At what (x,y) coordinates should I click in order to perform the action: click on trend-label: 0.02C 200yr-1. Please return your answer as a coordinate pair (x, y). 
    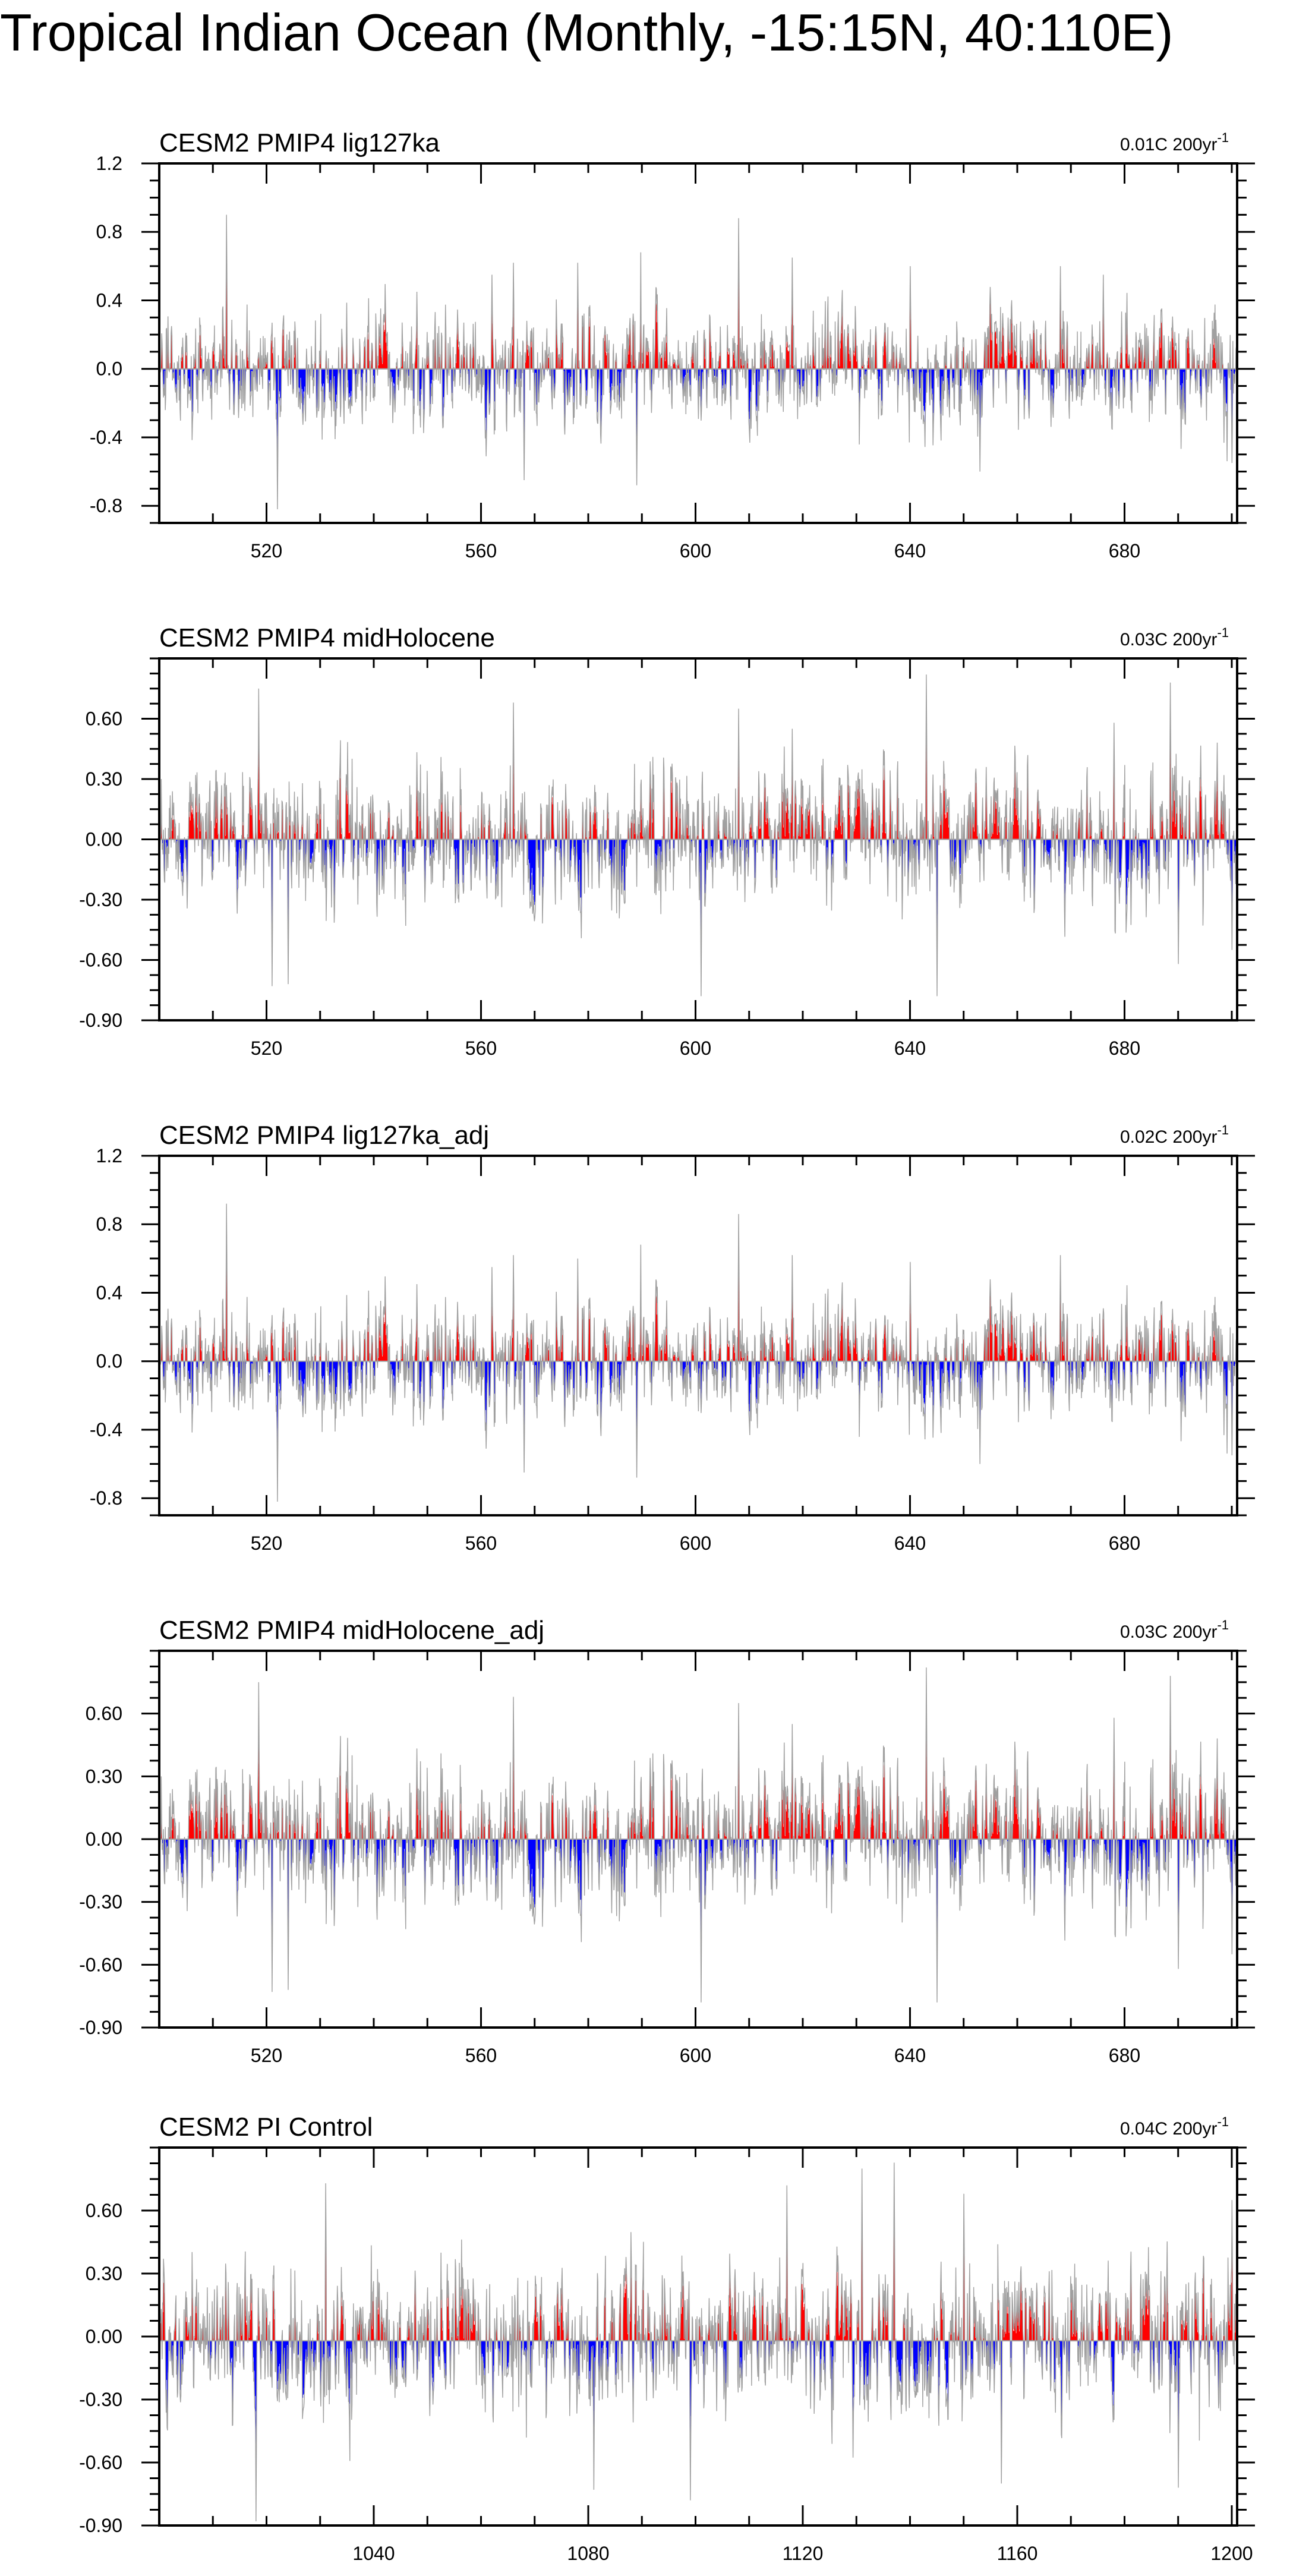
    Looking at the image, I should click on (1174, 1135).